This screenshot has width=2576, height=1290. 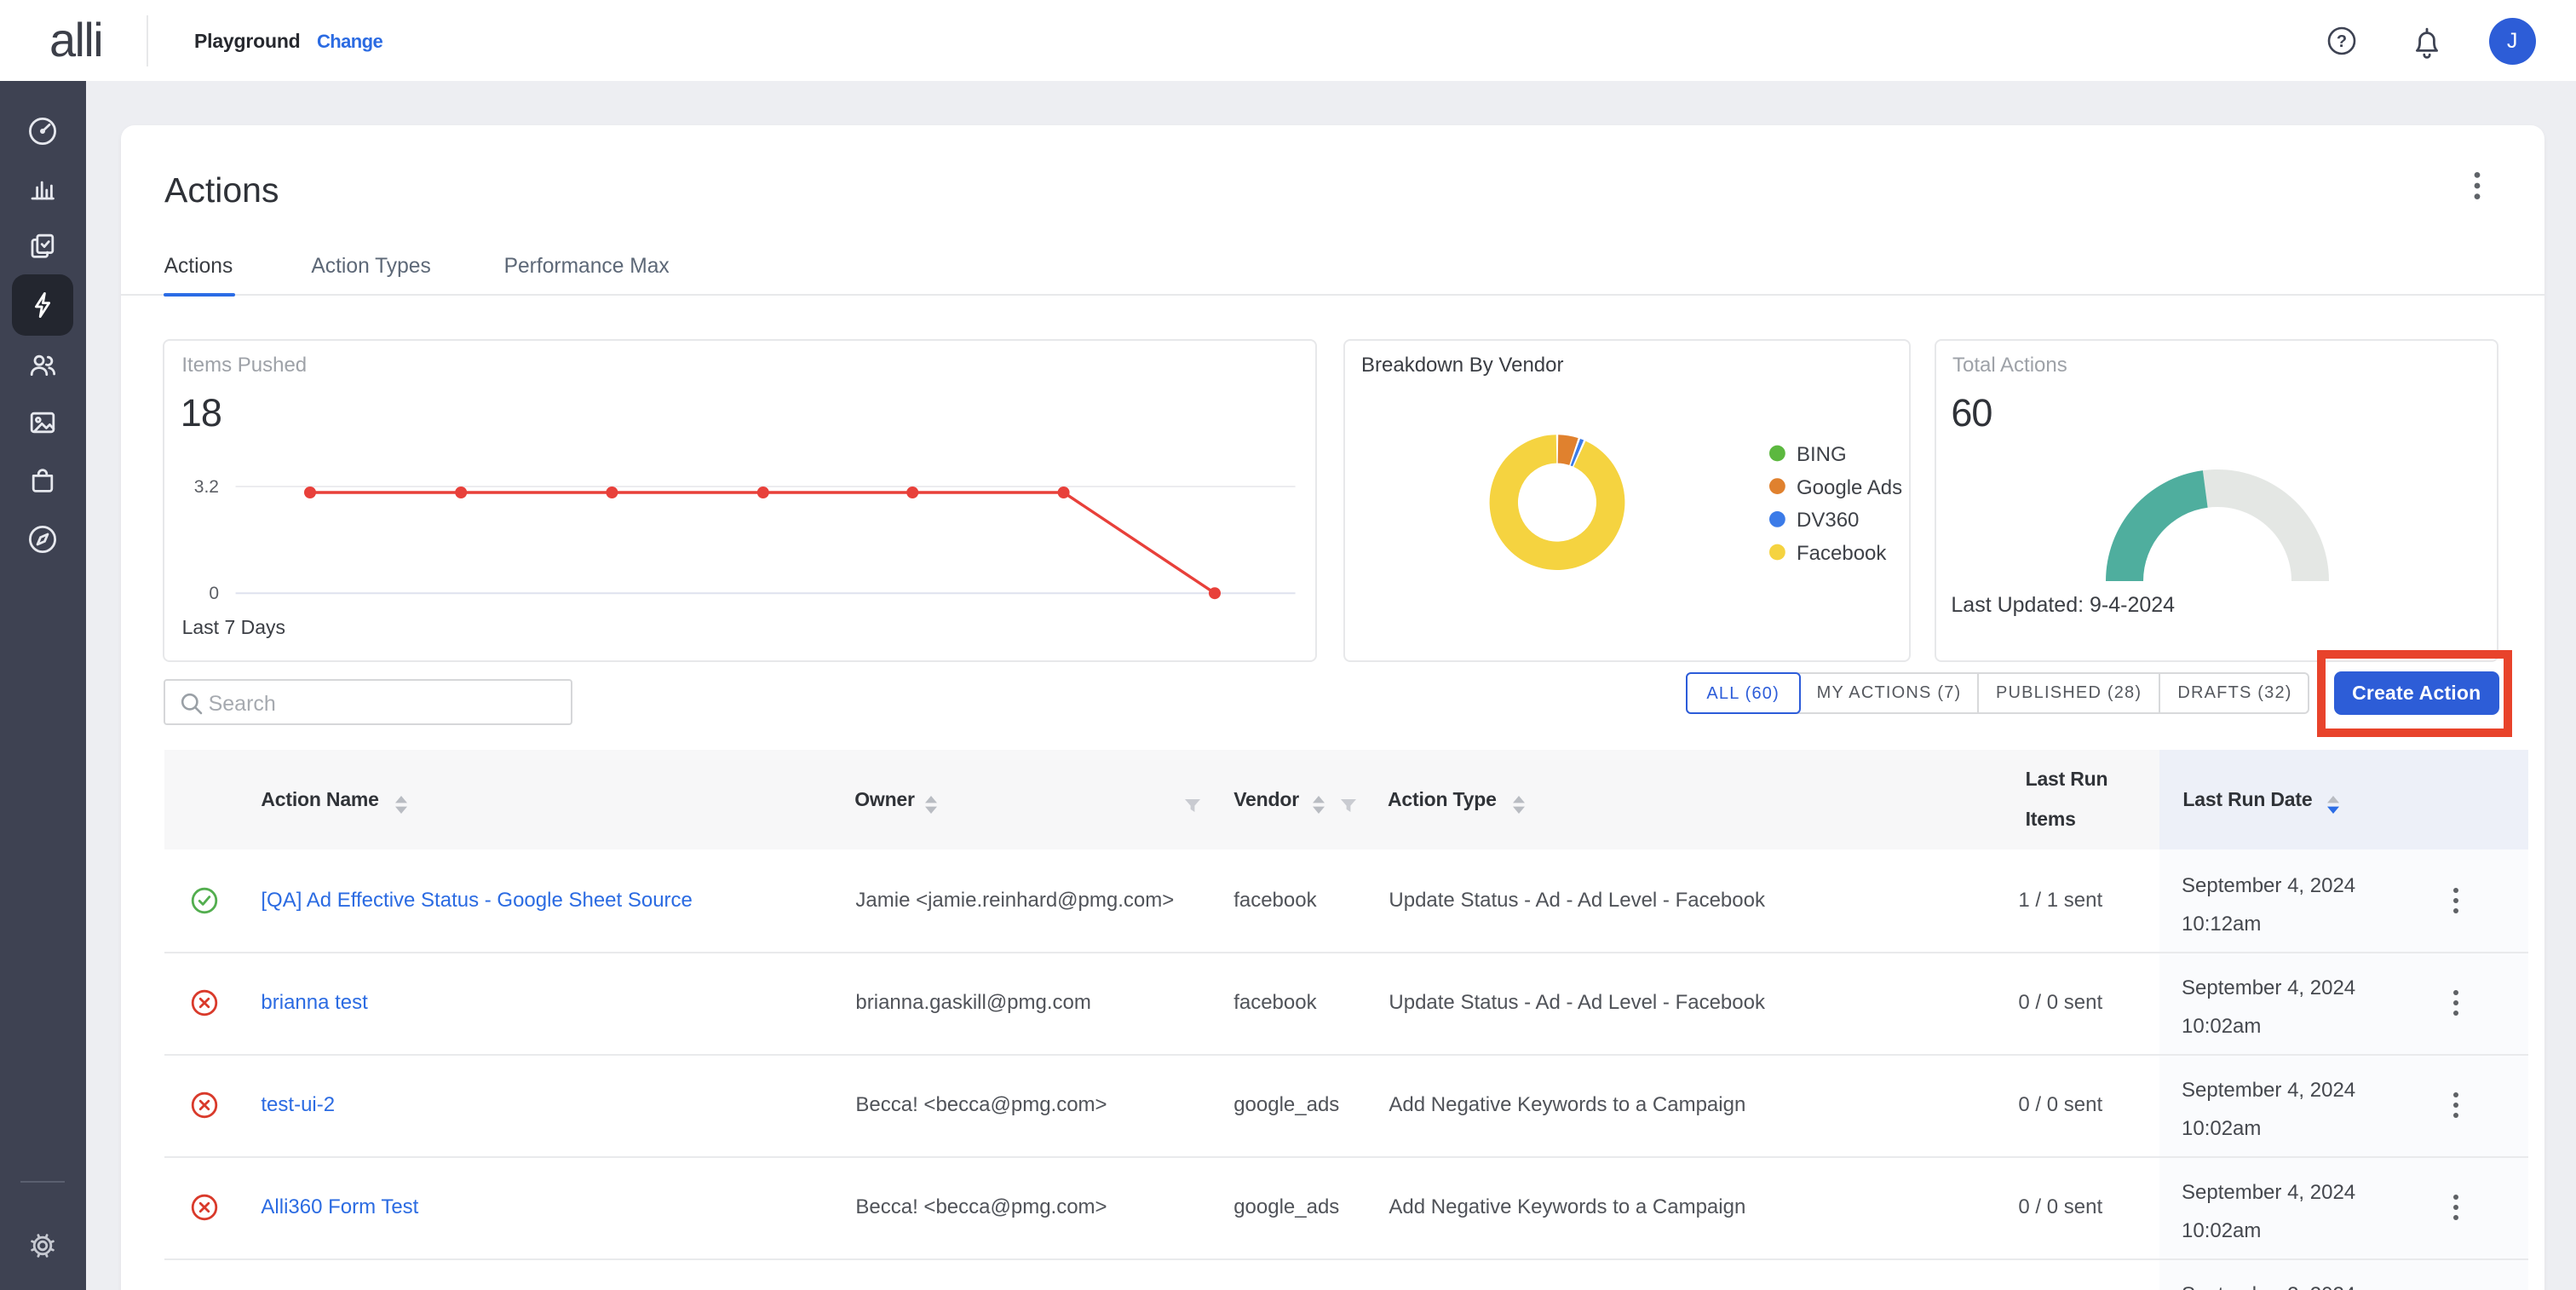 What do you see at coordinates (214, 594) in the screenshot?
I see `svg-text: 0` at bounding box center [214, 594].